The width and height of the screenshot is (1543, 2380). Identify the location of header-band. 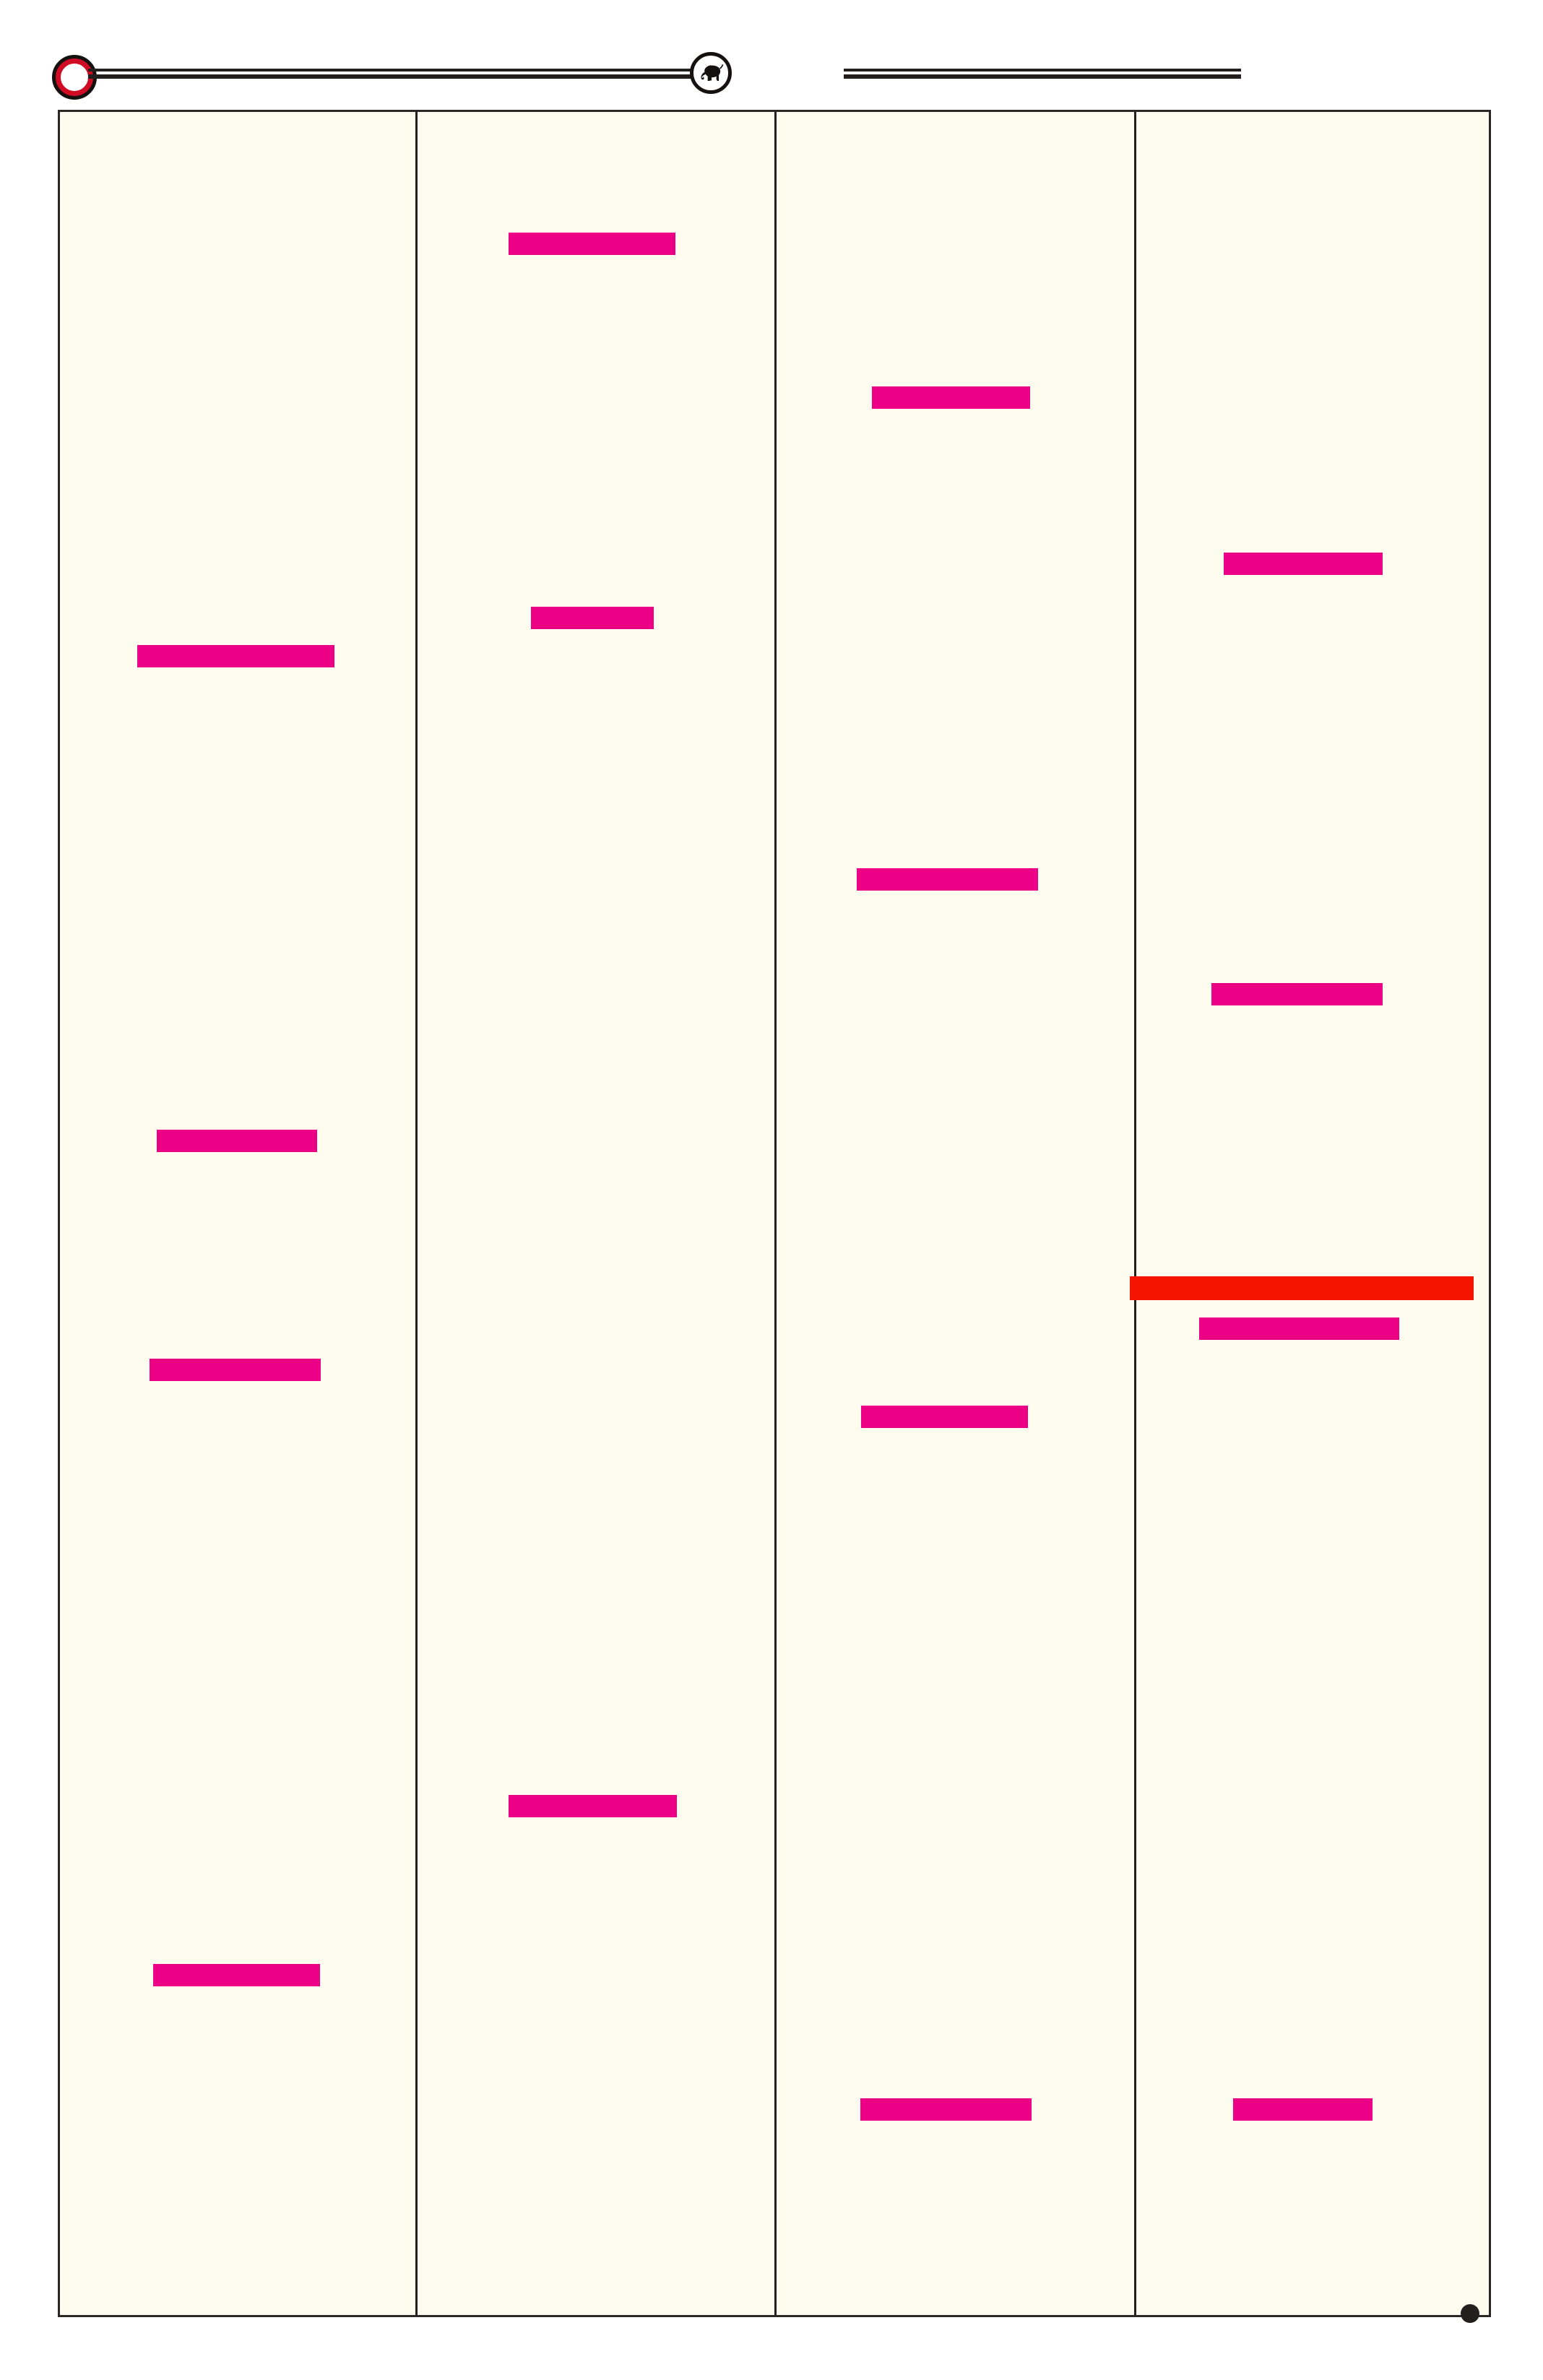
(771, 54).